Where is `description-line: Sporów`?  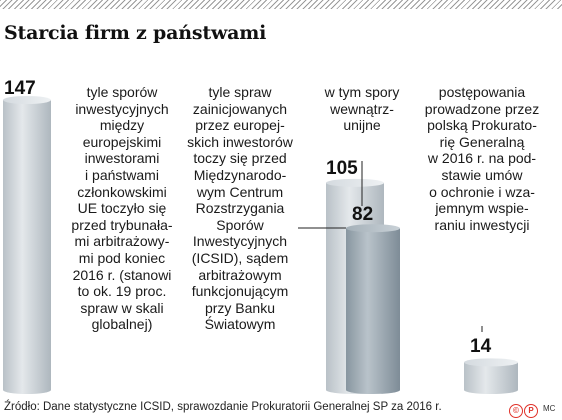
description-line: Sporów is located at coordinates (240, 224).